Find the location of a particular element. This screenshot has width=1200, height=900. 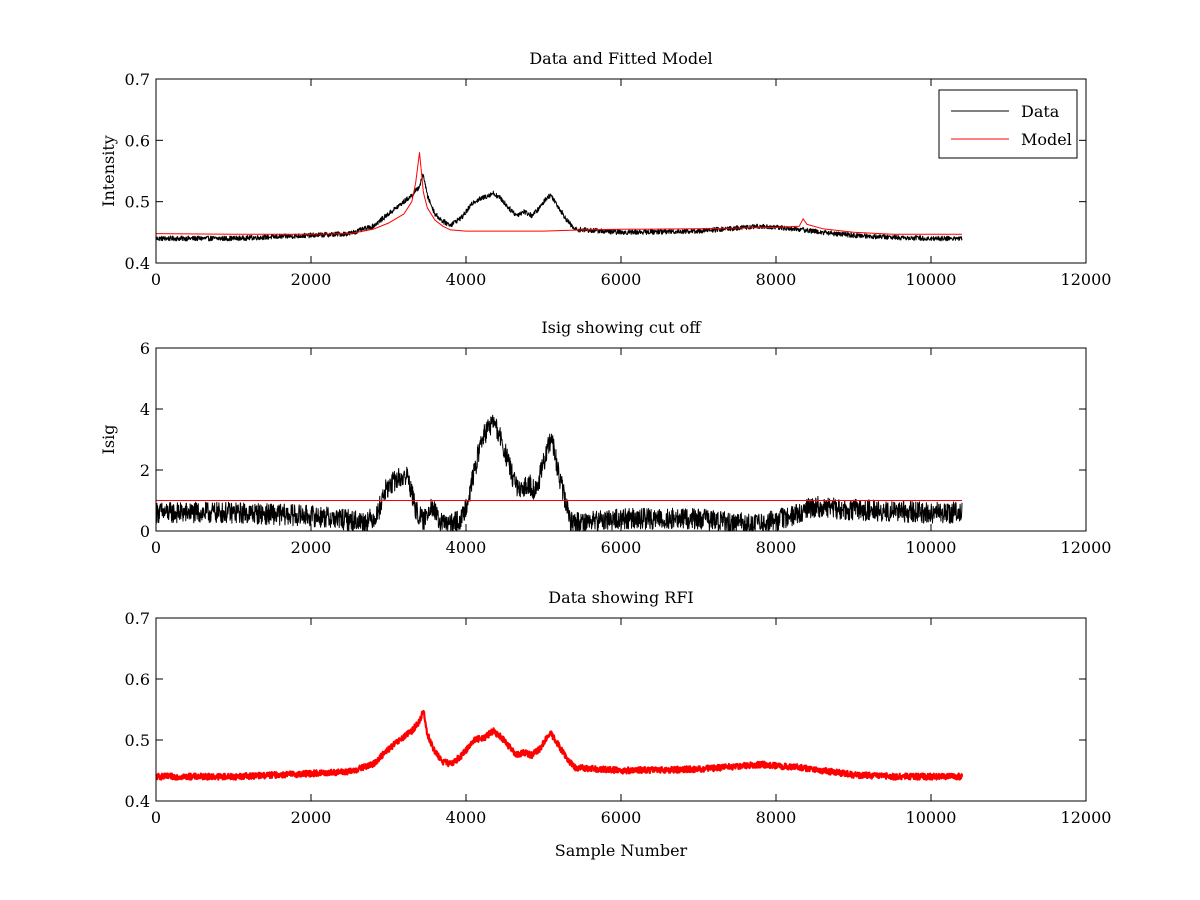

series-line-model is located at coordinates (558, 193).